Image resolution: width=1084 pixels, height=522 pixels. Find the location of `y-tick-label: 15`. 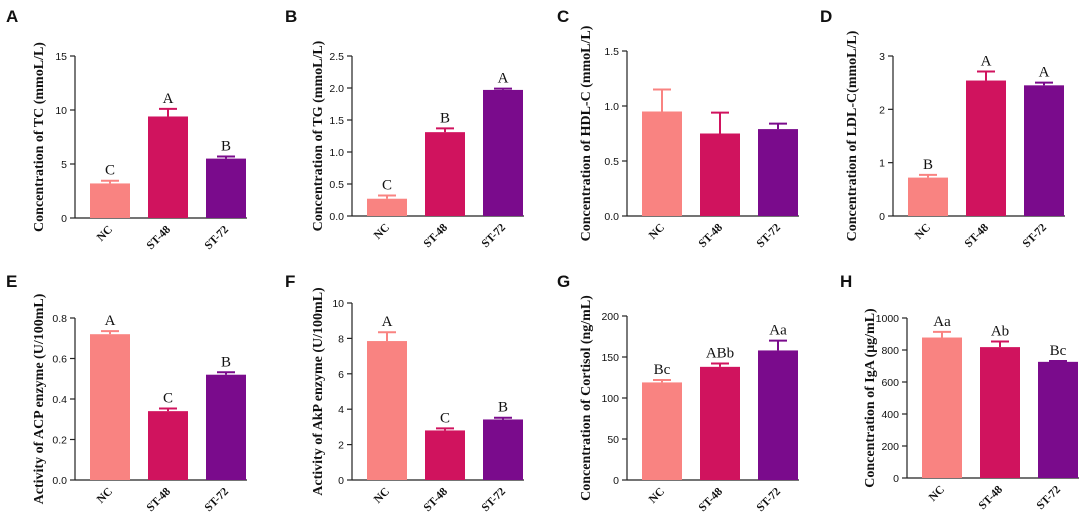

y-tick-label: 15 is located at coordinates (61, 57).